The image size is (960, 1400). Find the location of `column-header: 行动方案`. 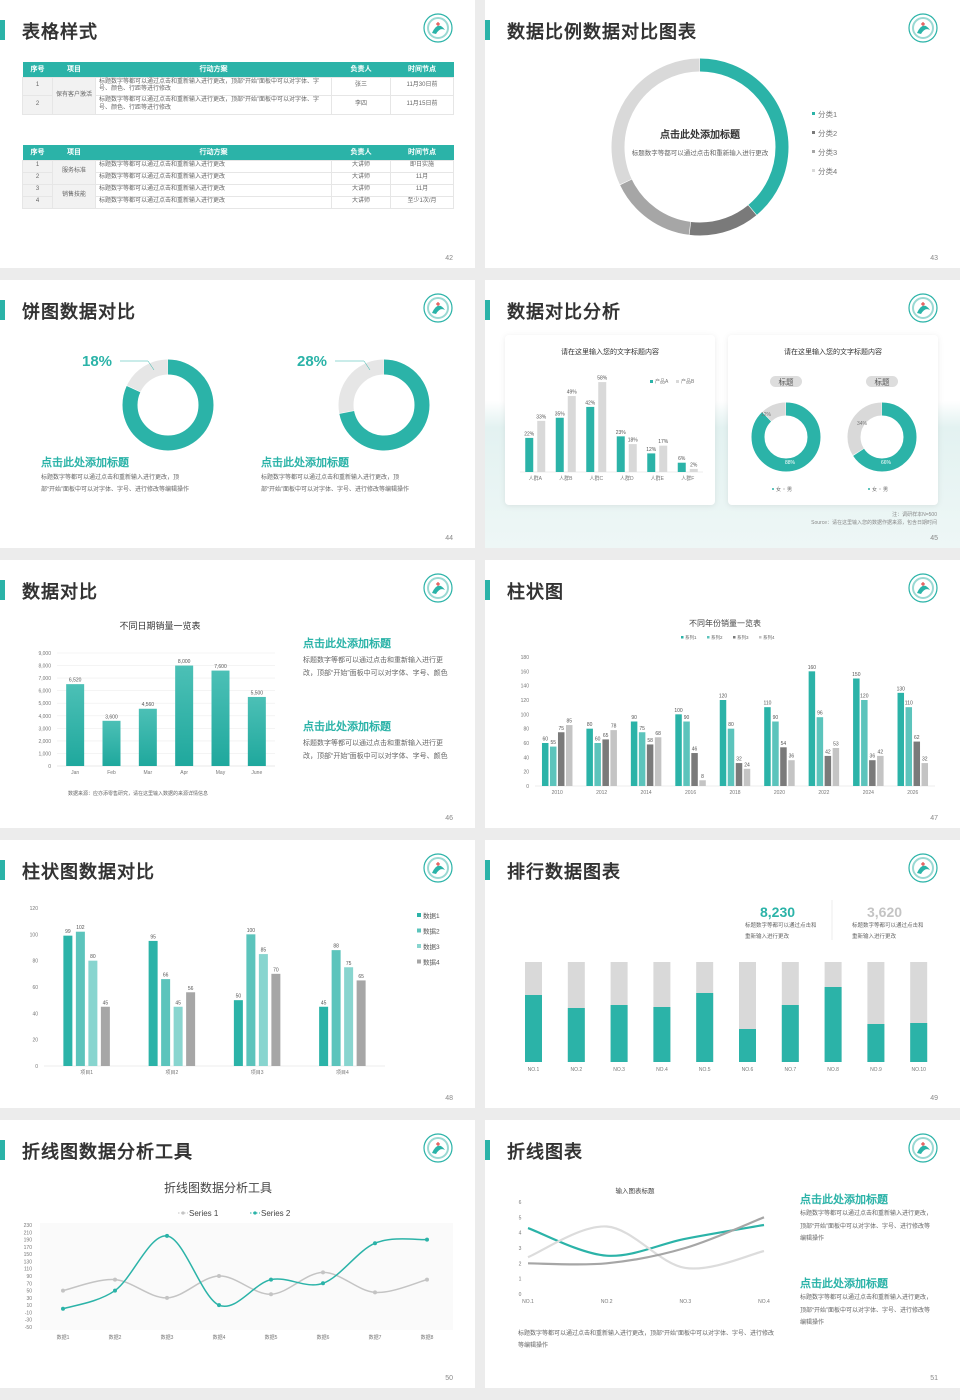

column-header: 行动方案 is located at coordinates (213, 69).